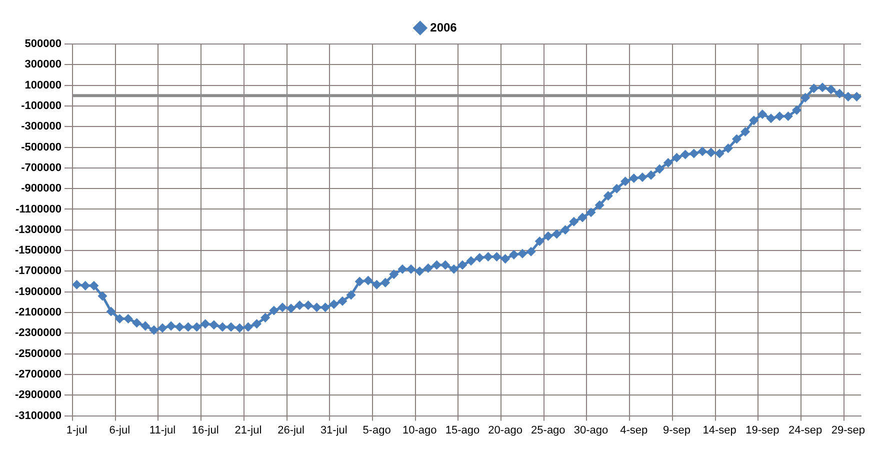 The height and width of the screenshot is (450, 879). Describe the element at coordinates (38, 250) in the screenshot. I see `y-tick-label: -1500000` at that location.